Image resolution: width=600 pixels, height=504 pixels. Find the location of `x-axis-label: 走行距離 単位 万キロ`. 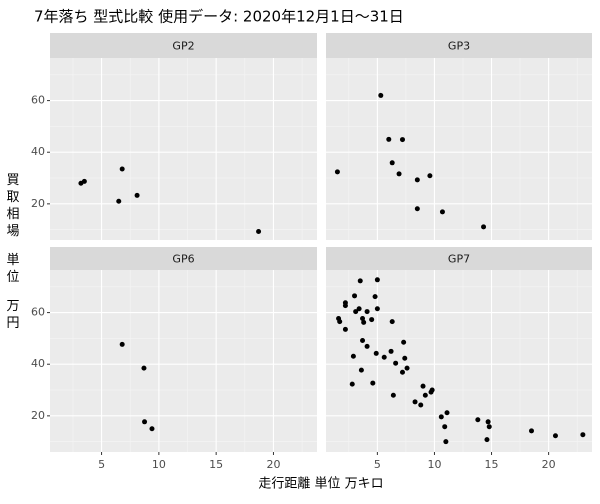

x-axis-label: 走行距離 単位 万キロ is located at coordinates (320, 484).